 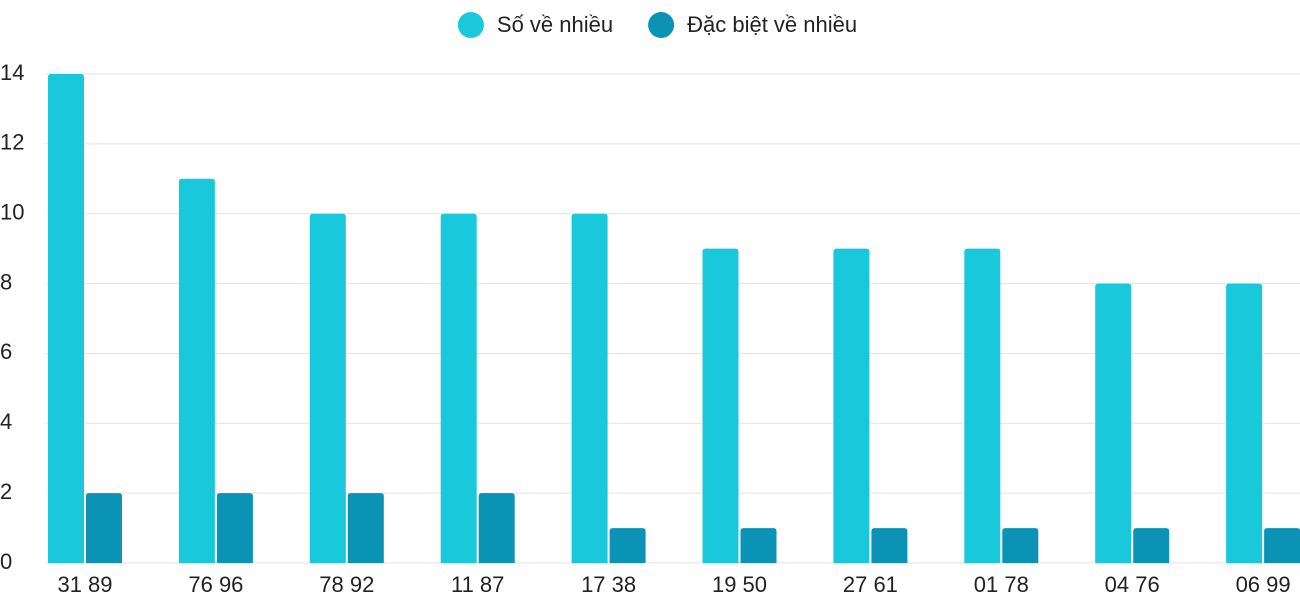 I want to click on x-tick-label: 06 99, so click(x=1263, y=584).